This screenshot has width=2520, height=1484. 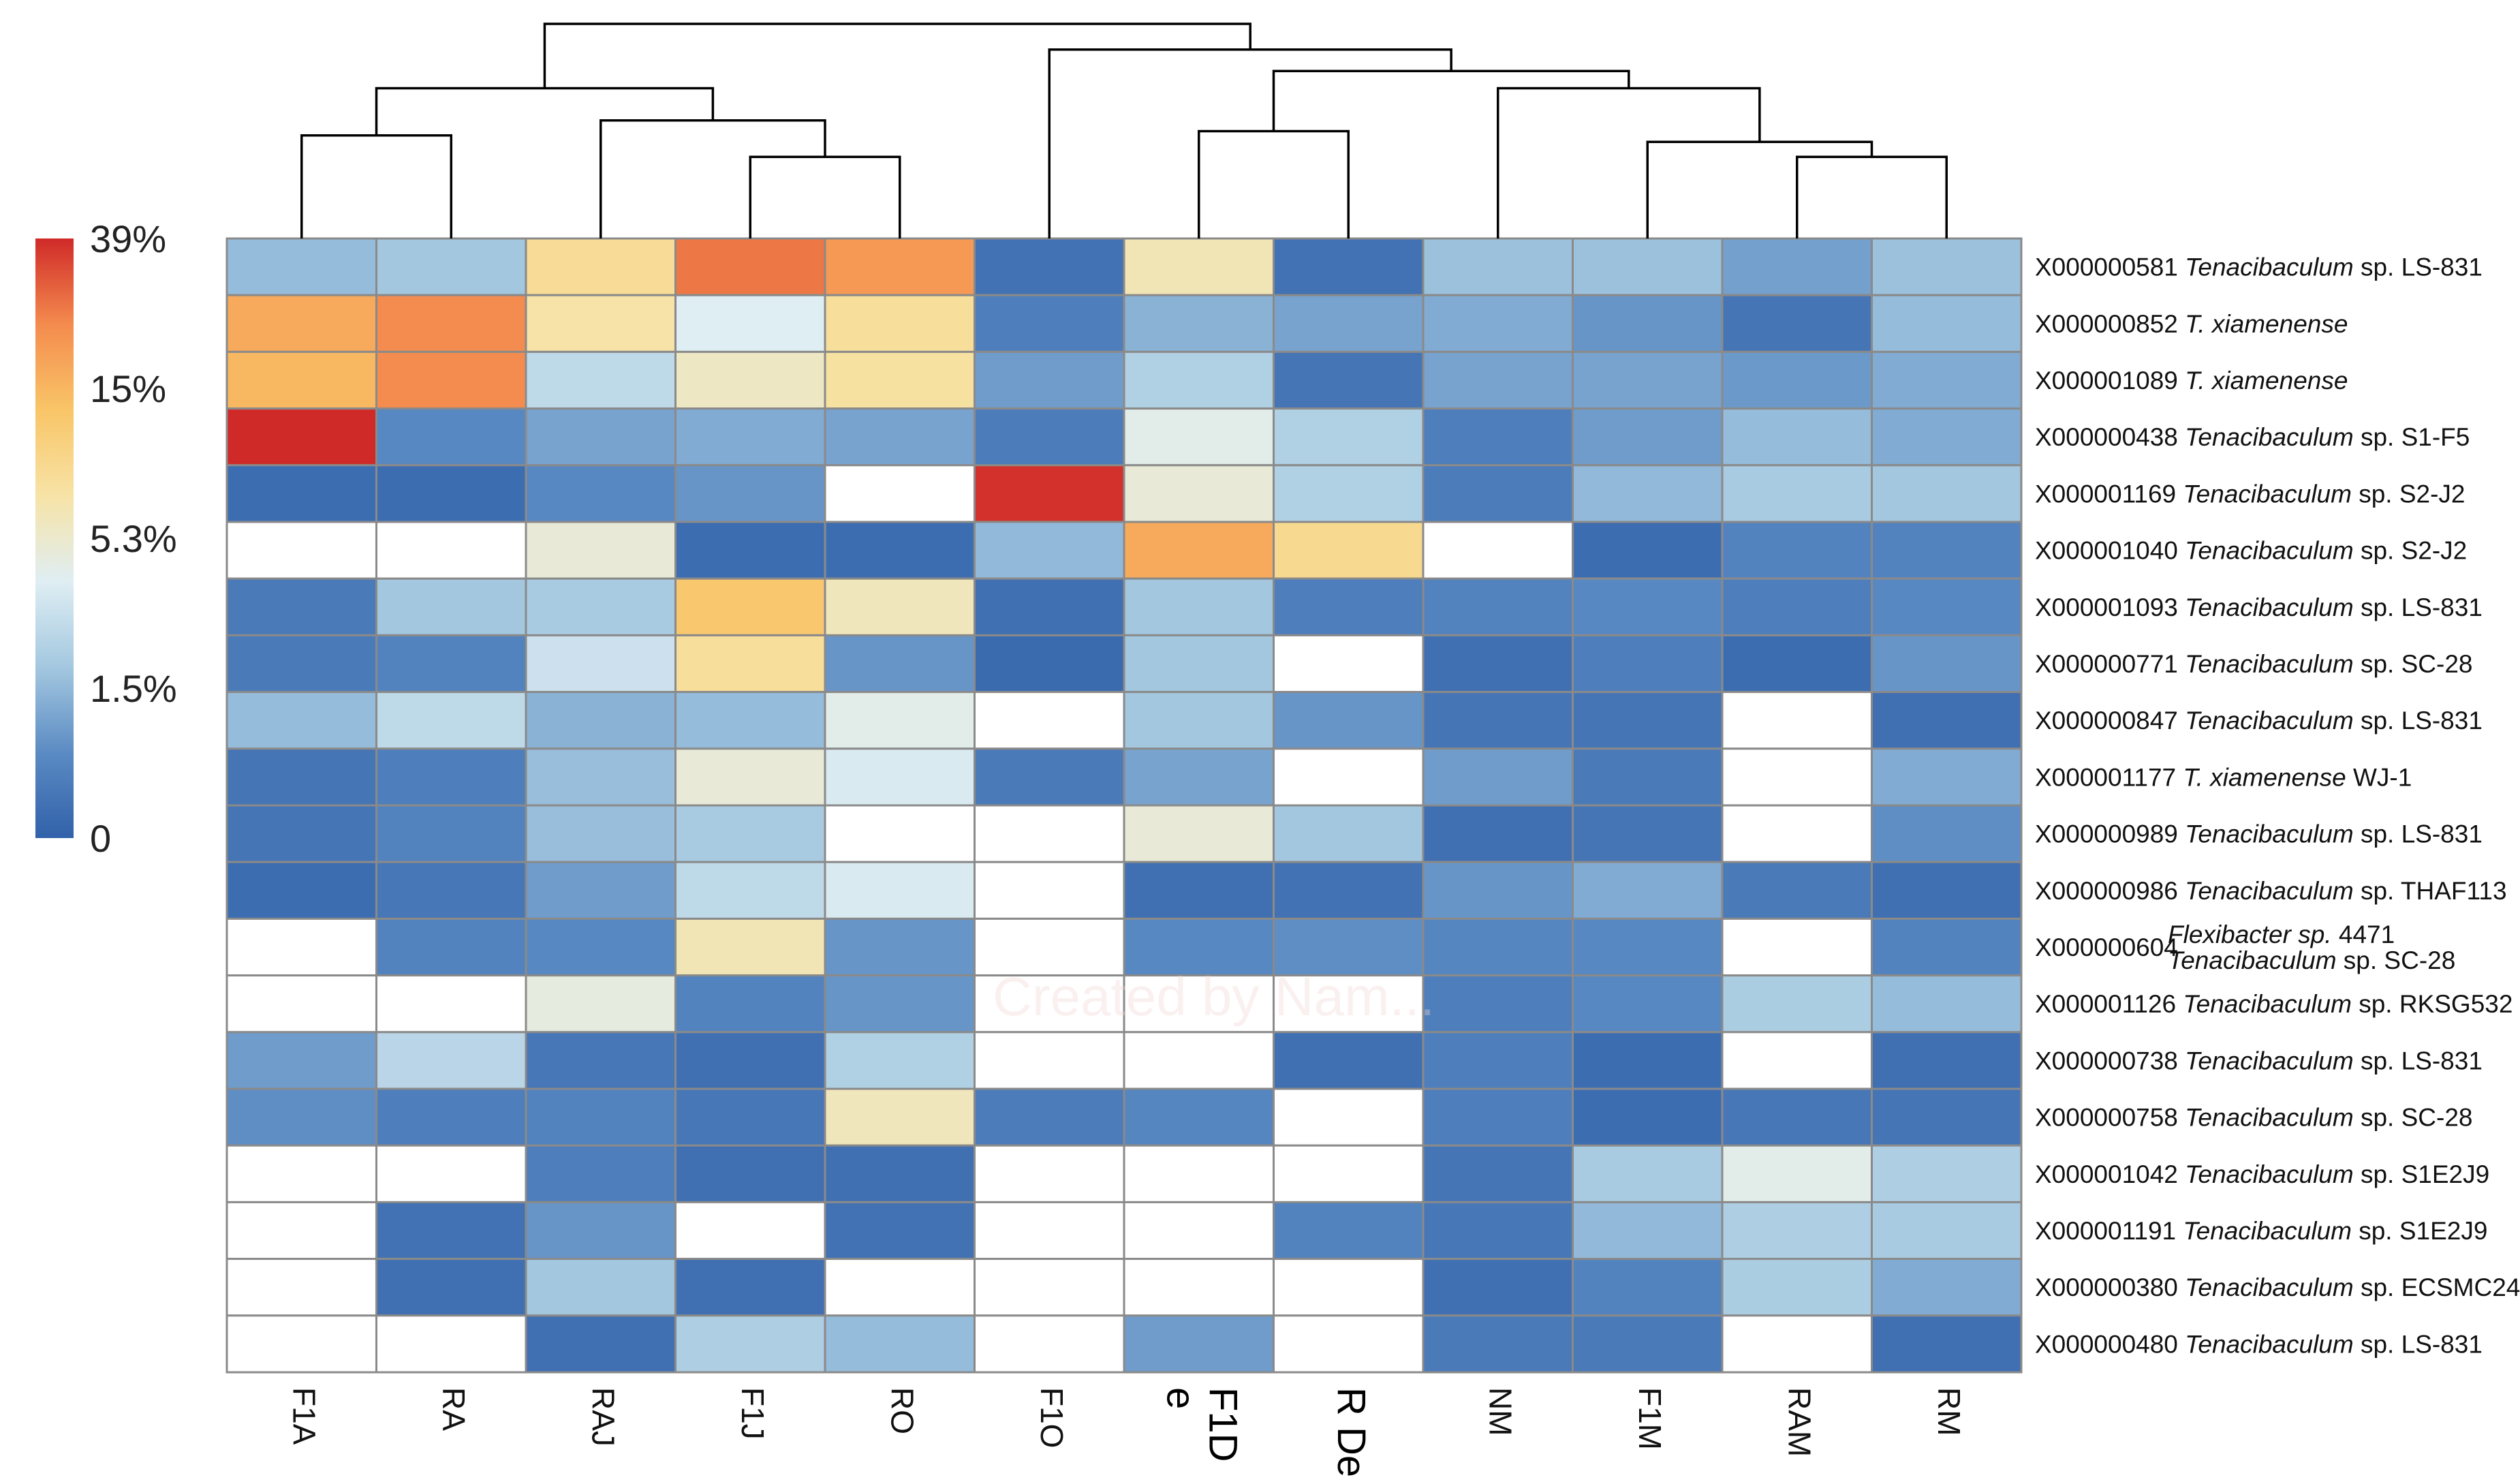 What do you see at coordinates (2262, 1174) in the screenshot?
I see `row-label: X000001042 Tenacibaculum sp. S1E2J9` at bounding box center [2262, 1174].